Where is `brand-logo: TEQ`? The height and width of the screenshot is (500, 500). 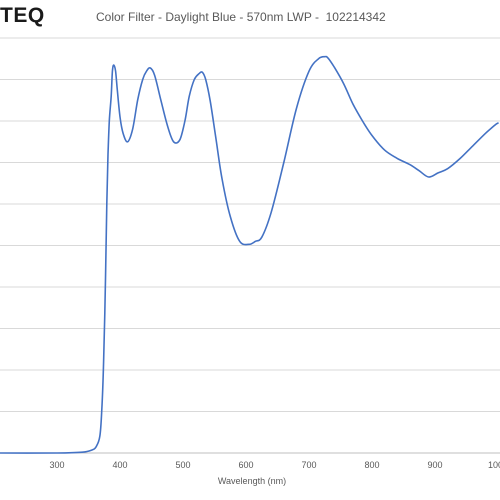 brand-logo: TEQ is located at coordinates (22, 15).